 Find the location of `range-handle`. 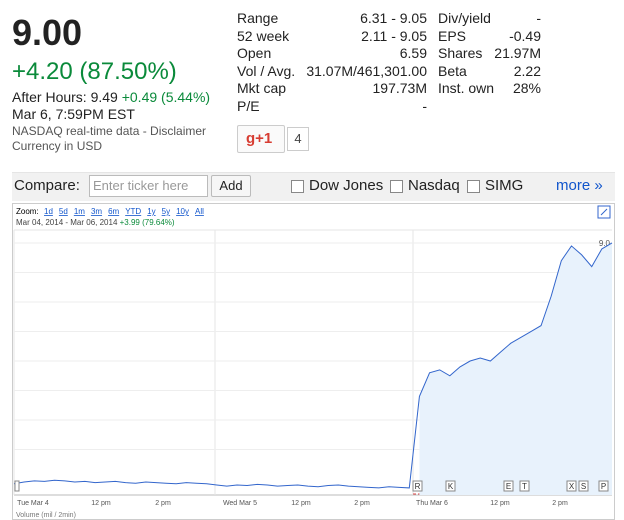

range-handle is located at coordinates (17, 486).